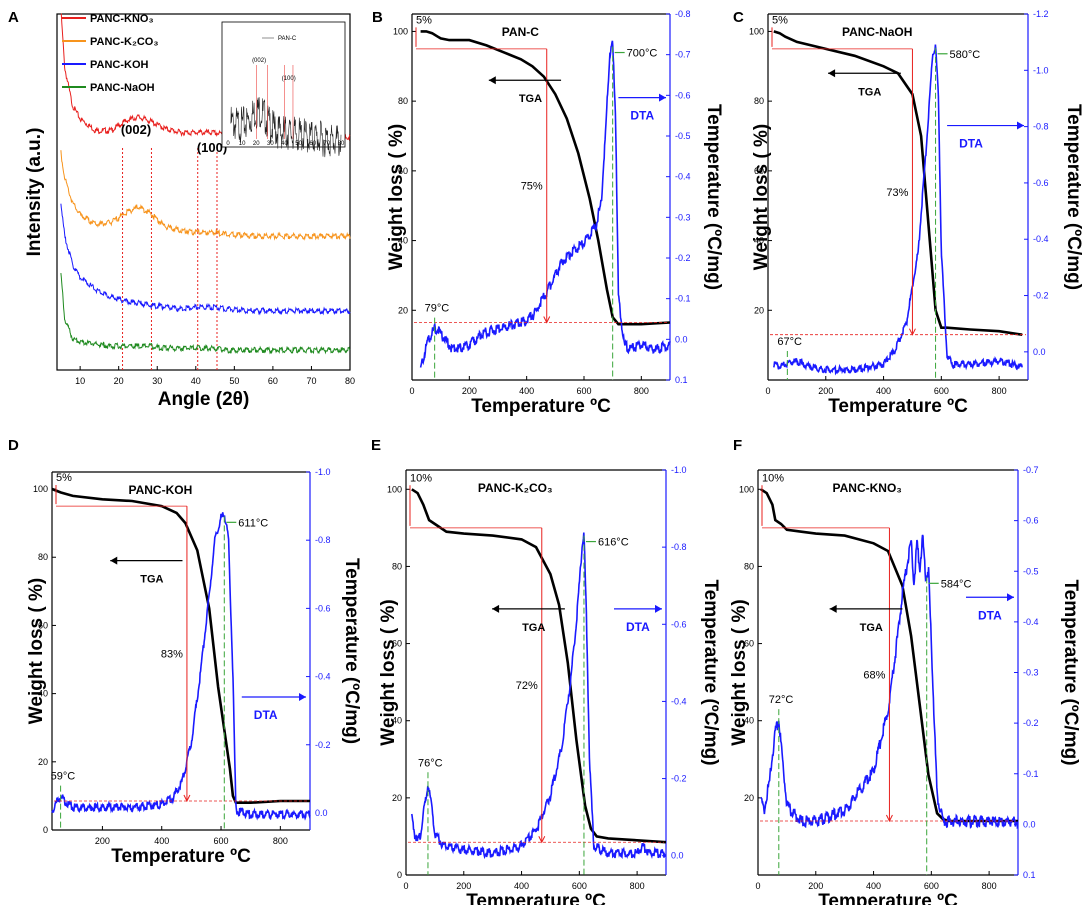 The width and height of the screenshot is (1084, 905). I want to click on x-tick-label-C: 800, so click(999, 391).